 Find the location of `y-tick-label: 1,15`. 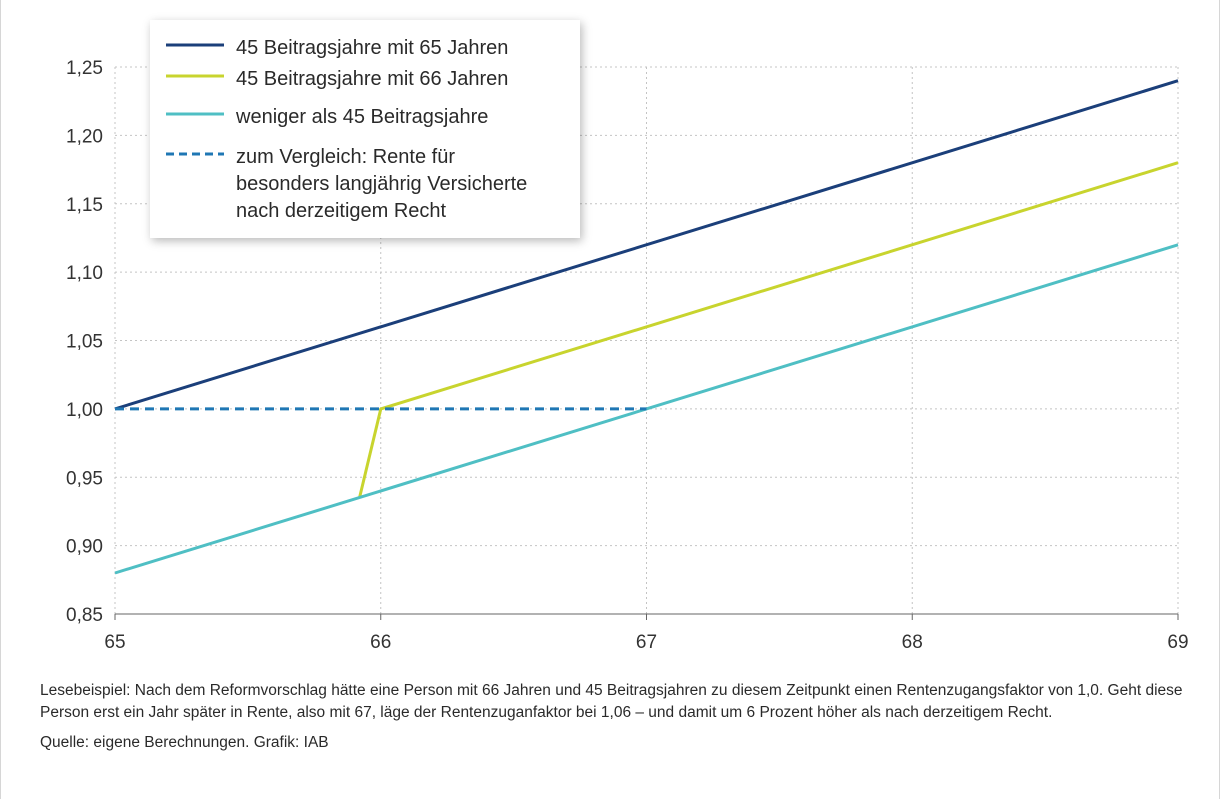

y-tick-label: 1,15 is located at coordinates (84, 205).